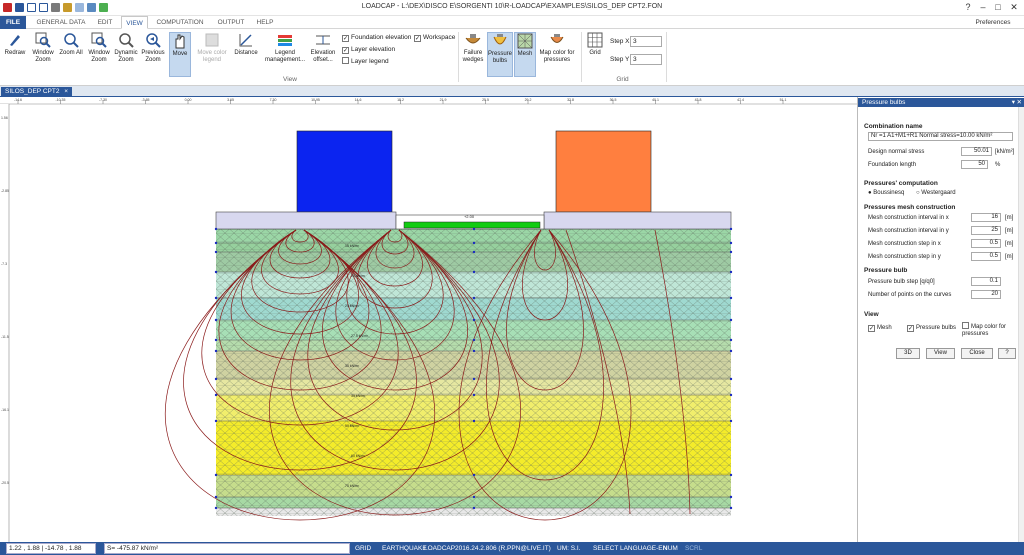 The height and width of the screenshot is (555, 1024). I want to click on mesh-interval-y-label: Mesh construction interval in y, so click(908, 231).